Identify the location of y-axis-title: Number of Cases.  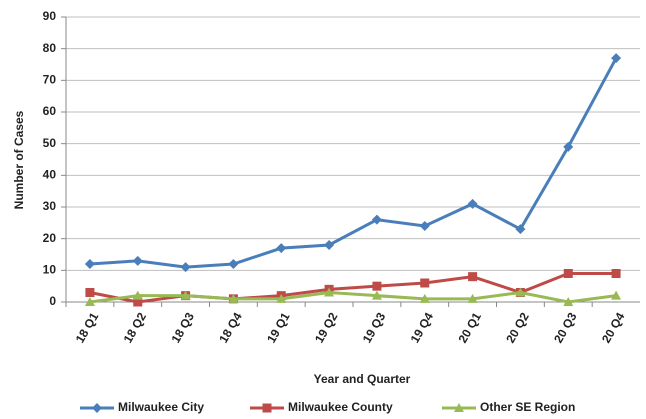
(19, 159).